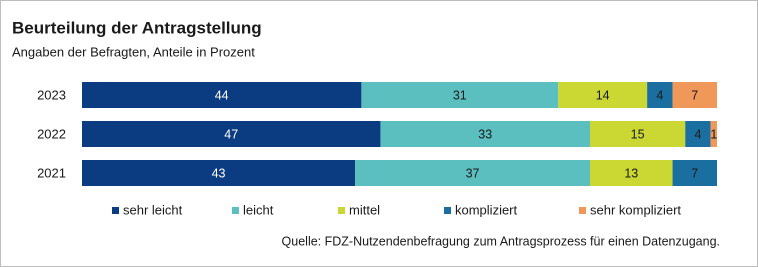 The width and height of the screenshot is (758, 267). I want to click on y-tick-label: 2023, so click(51, 94).